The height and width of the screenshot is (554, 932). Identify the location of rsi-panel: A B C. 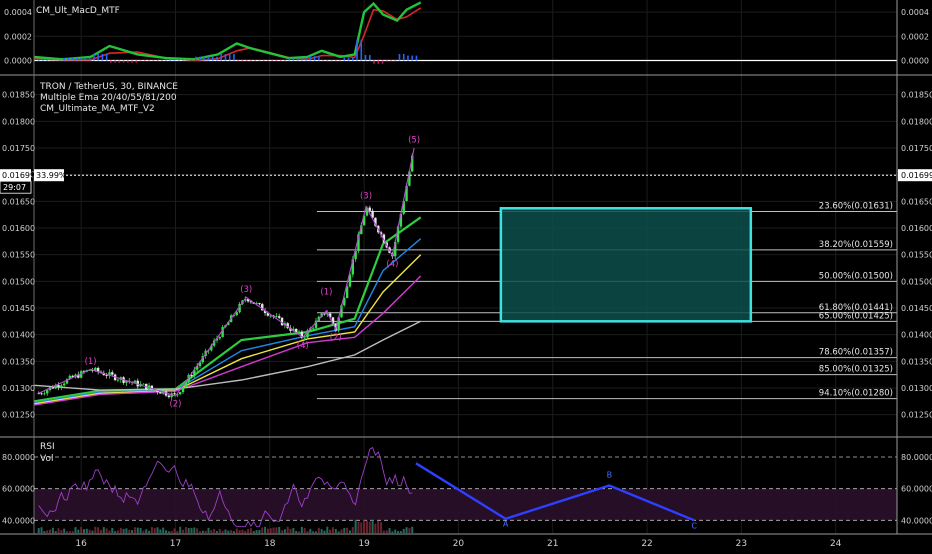
(465, 490).